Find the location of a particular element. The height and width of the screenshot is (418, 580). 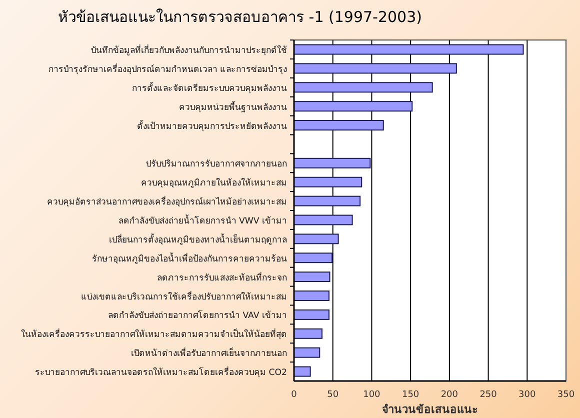

x-tick-label: 250 is located at coordinates (489, 395).